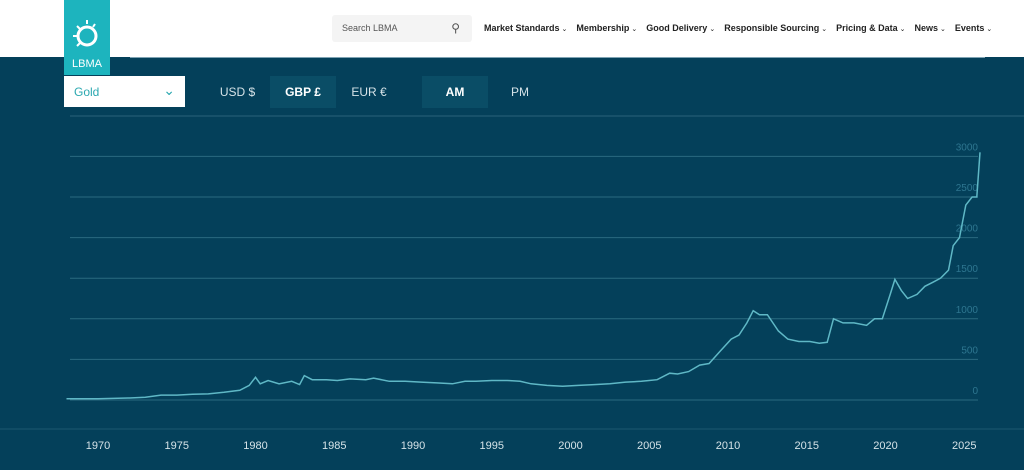 Image resolution: width=1024 pixels, height=470 pixels. Describe the element at coordinates (967, 188) in the screenshot. I see `y-tick-label: 2500` at that location.